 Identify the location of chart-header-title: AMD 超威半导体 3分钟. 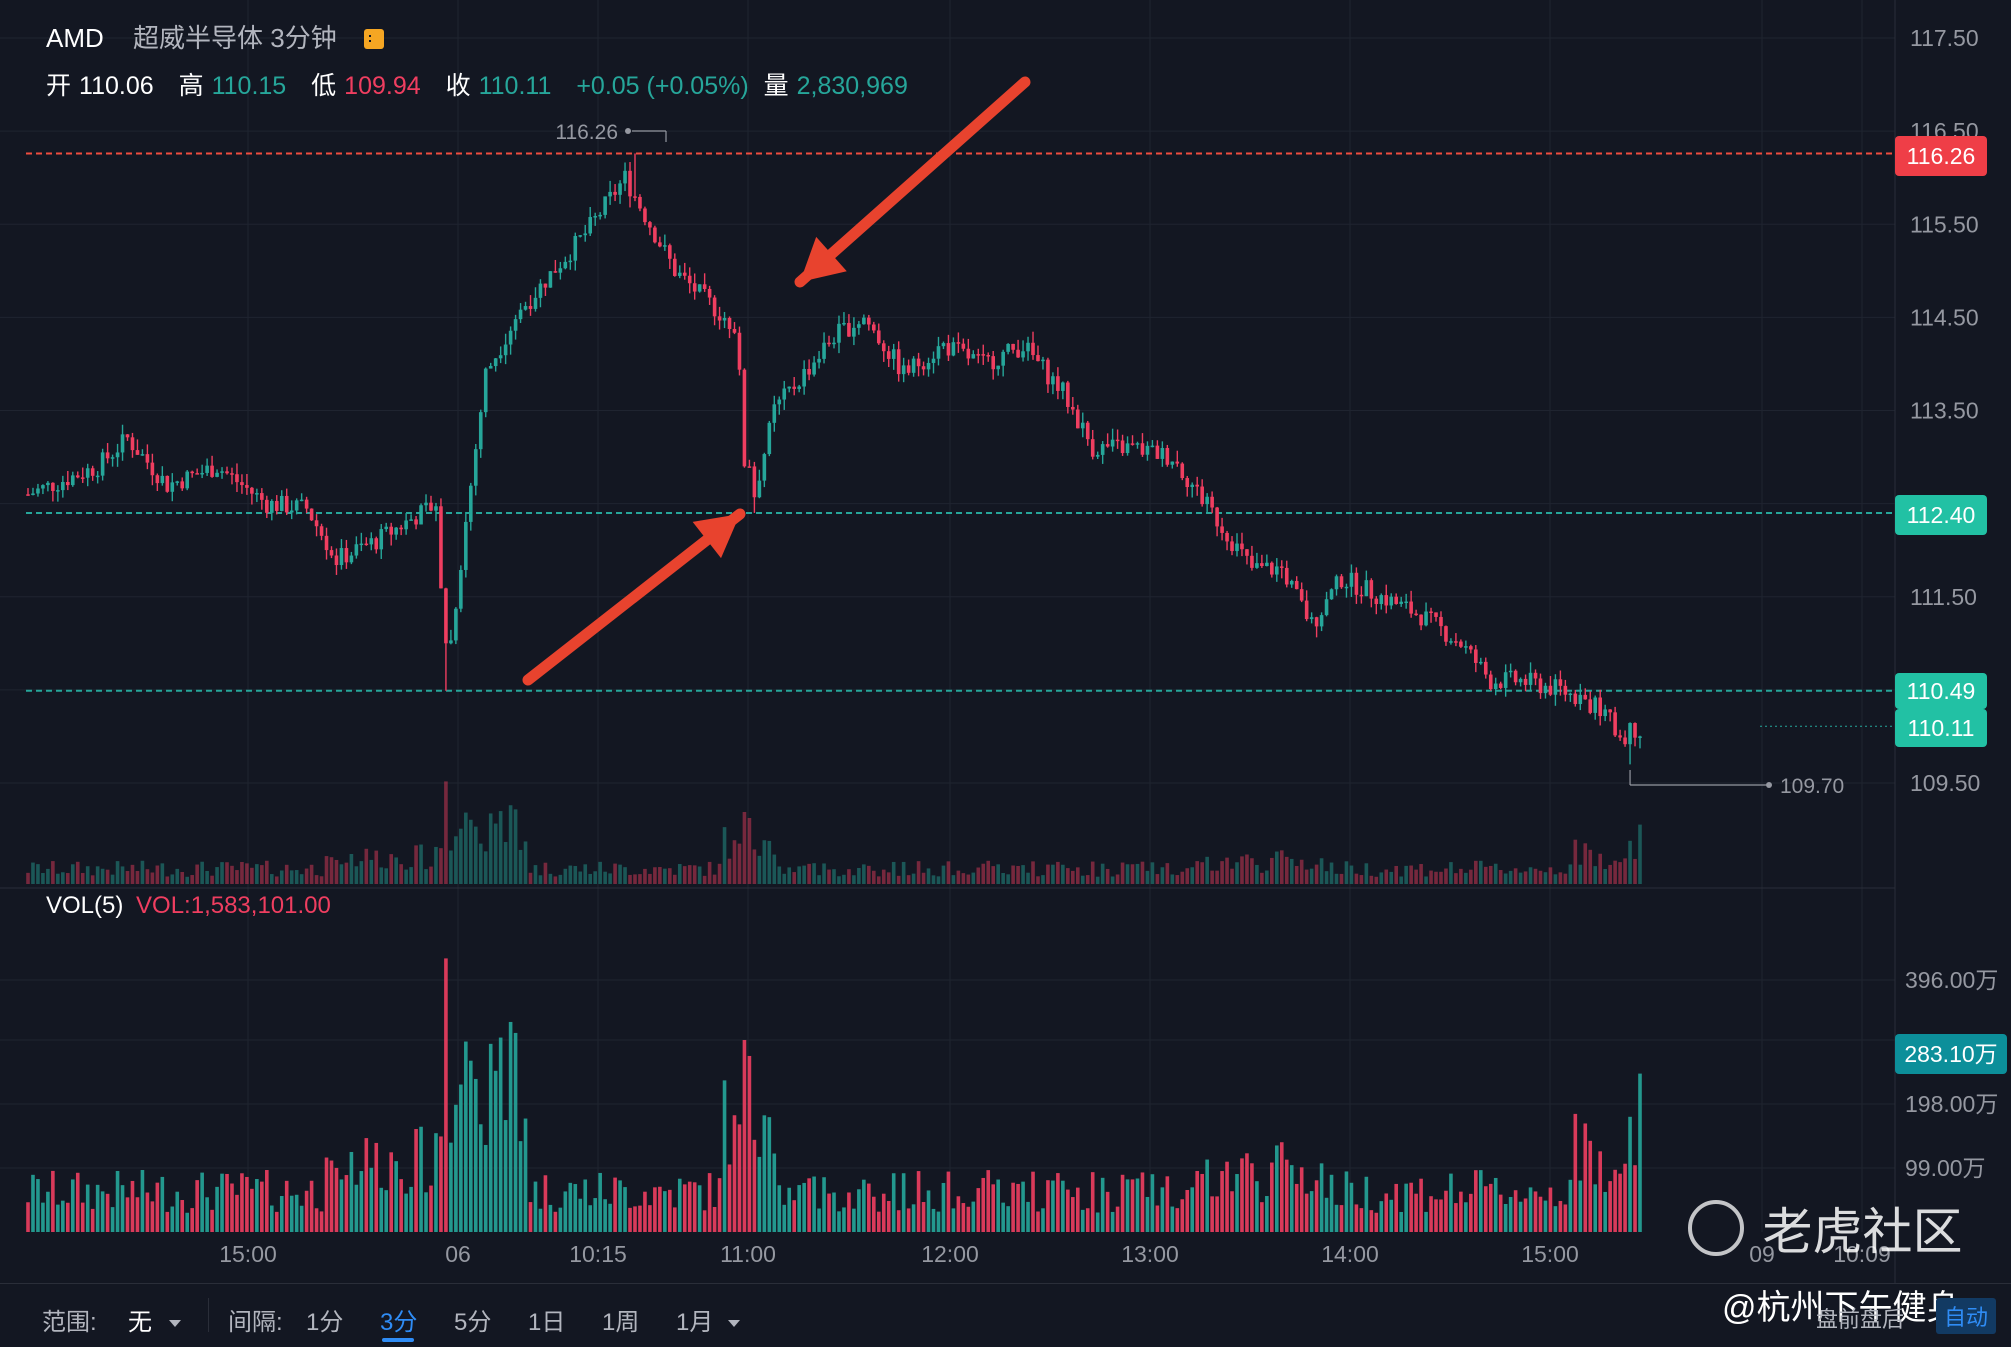
(219, 36).